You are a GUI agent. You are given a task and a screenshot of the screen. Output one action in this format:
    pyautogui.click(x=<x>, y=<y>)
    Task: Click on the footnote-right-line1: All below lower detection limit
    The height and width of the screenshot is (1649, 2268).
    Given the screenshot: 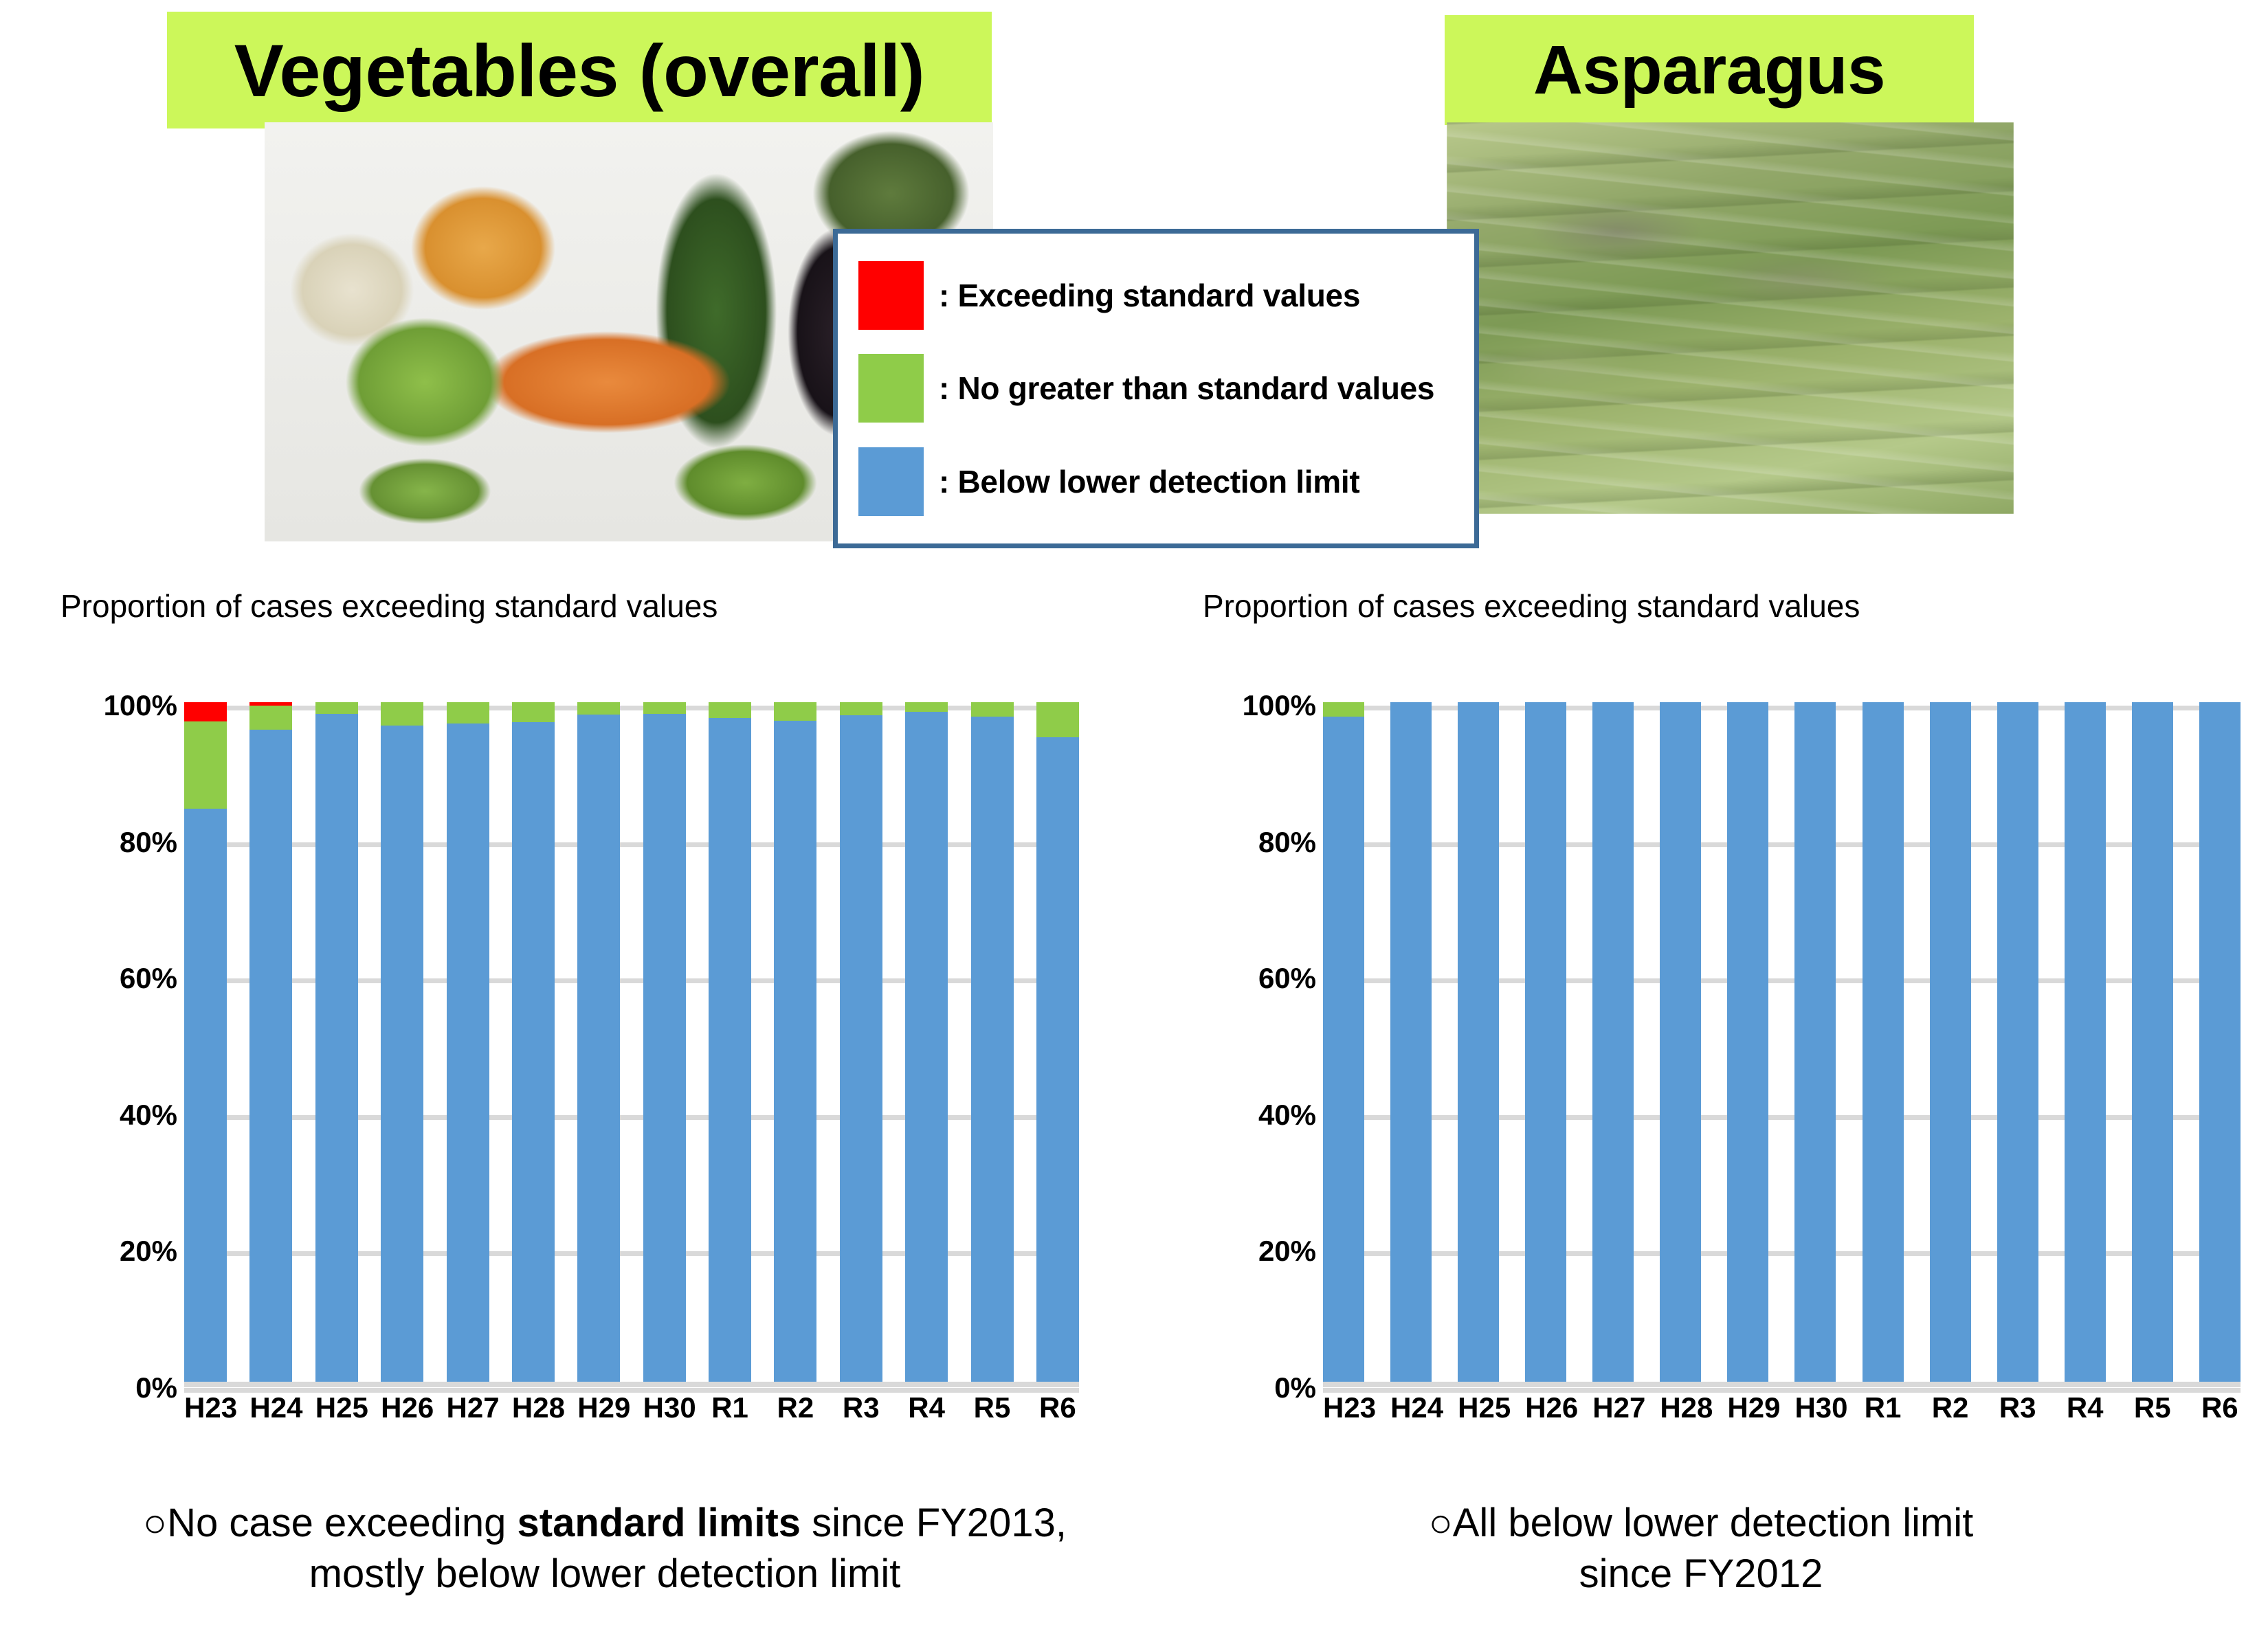 What is the action you would take?
    pyautogui.click(x=1713, y=1523)
    